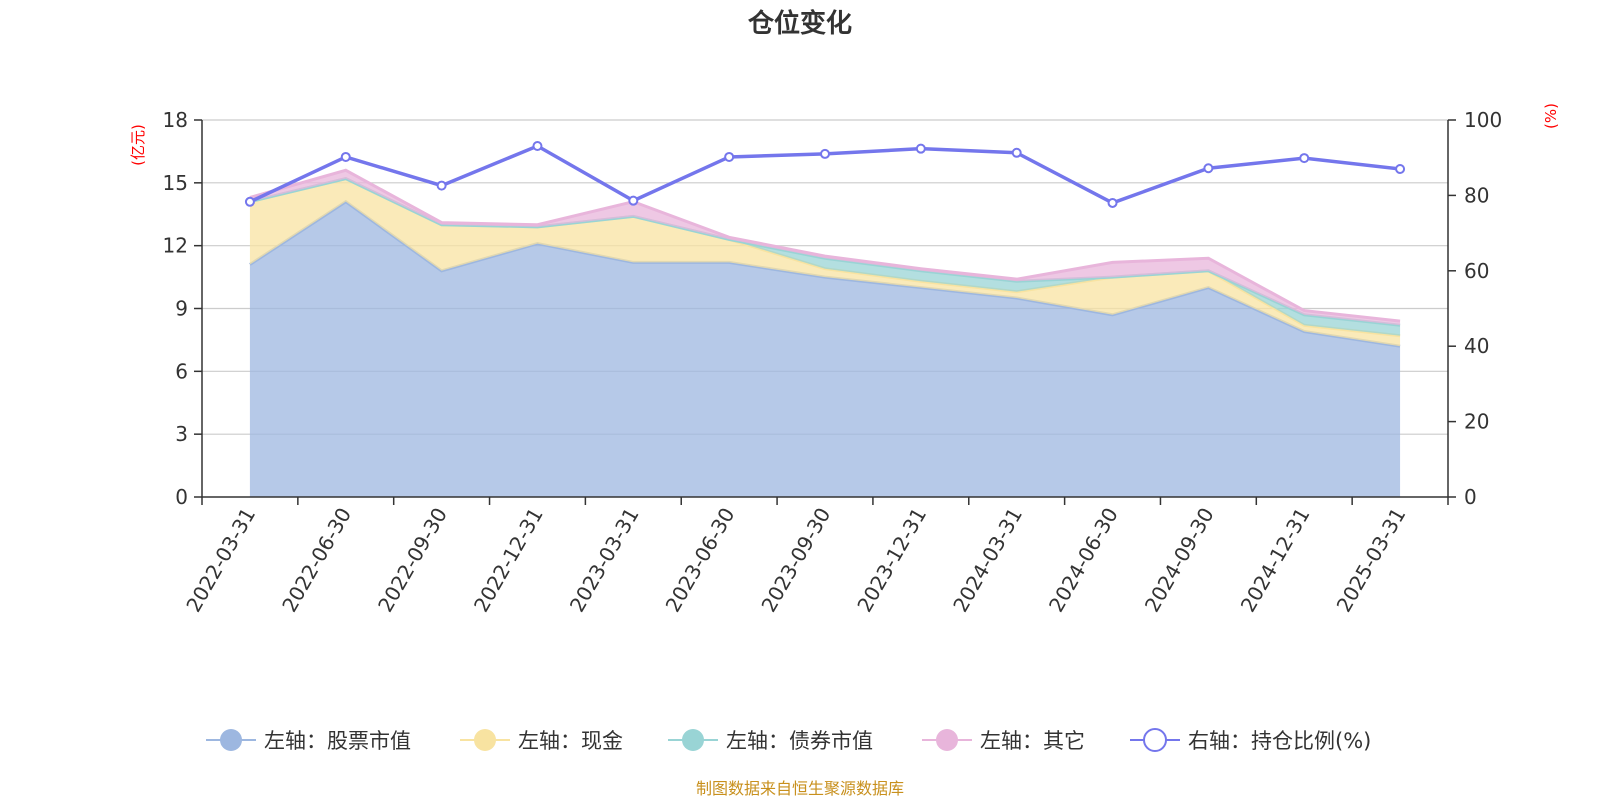 This screenshot has width=1600, height=800. Describe the element at coordinates (181, 434) in the screenshot. I see `left-tick-label: 3` at that location.